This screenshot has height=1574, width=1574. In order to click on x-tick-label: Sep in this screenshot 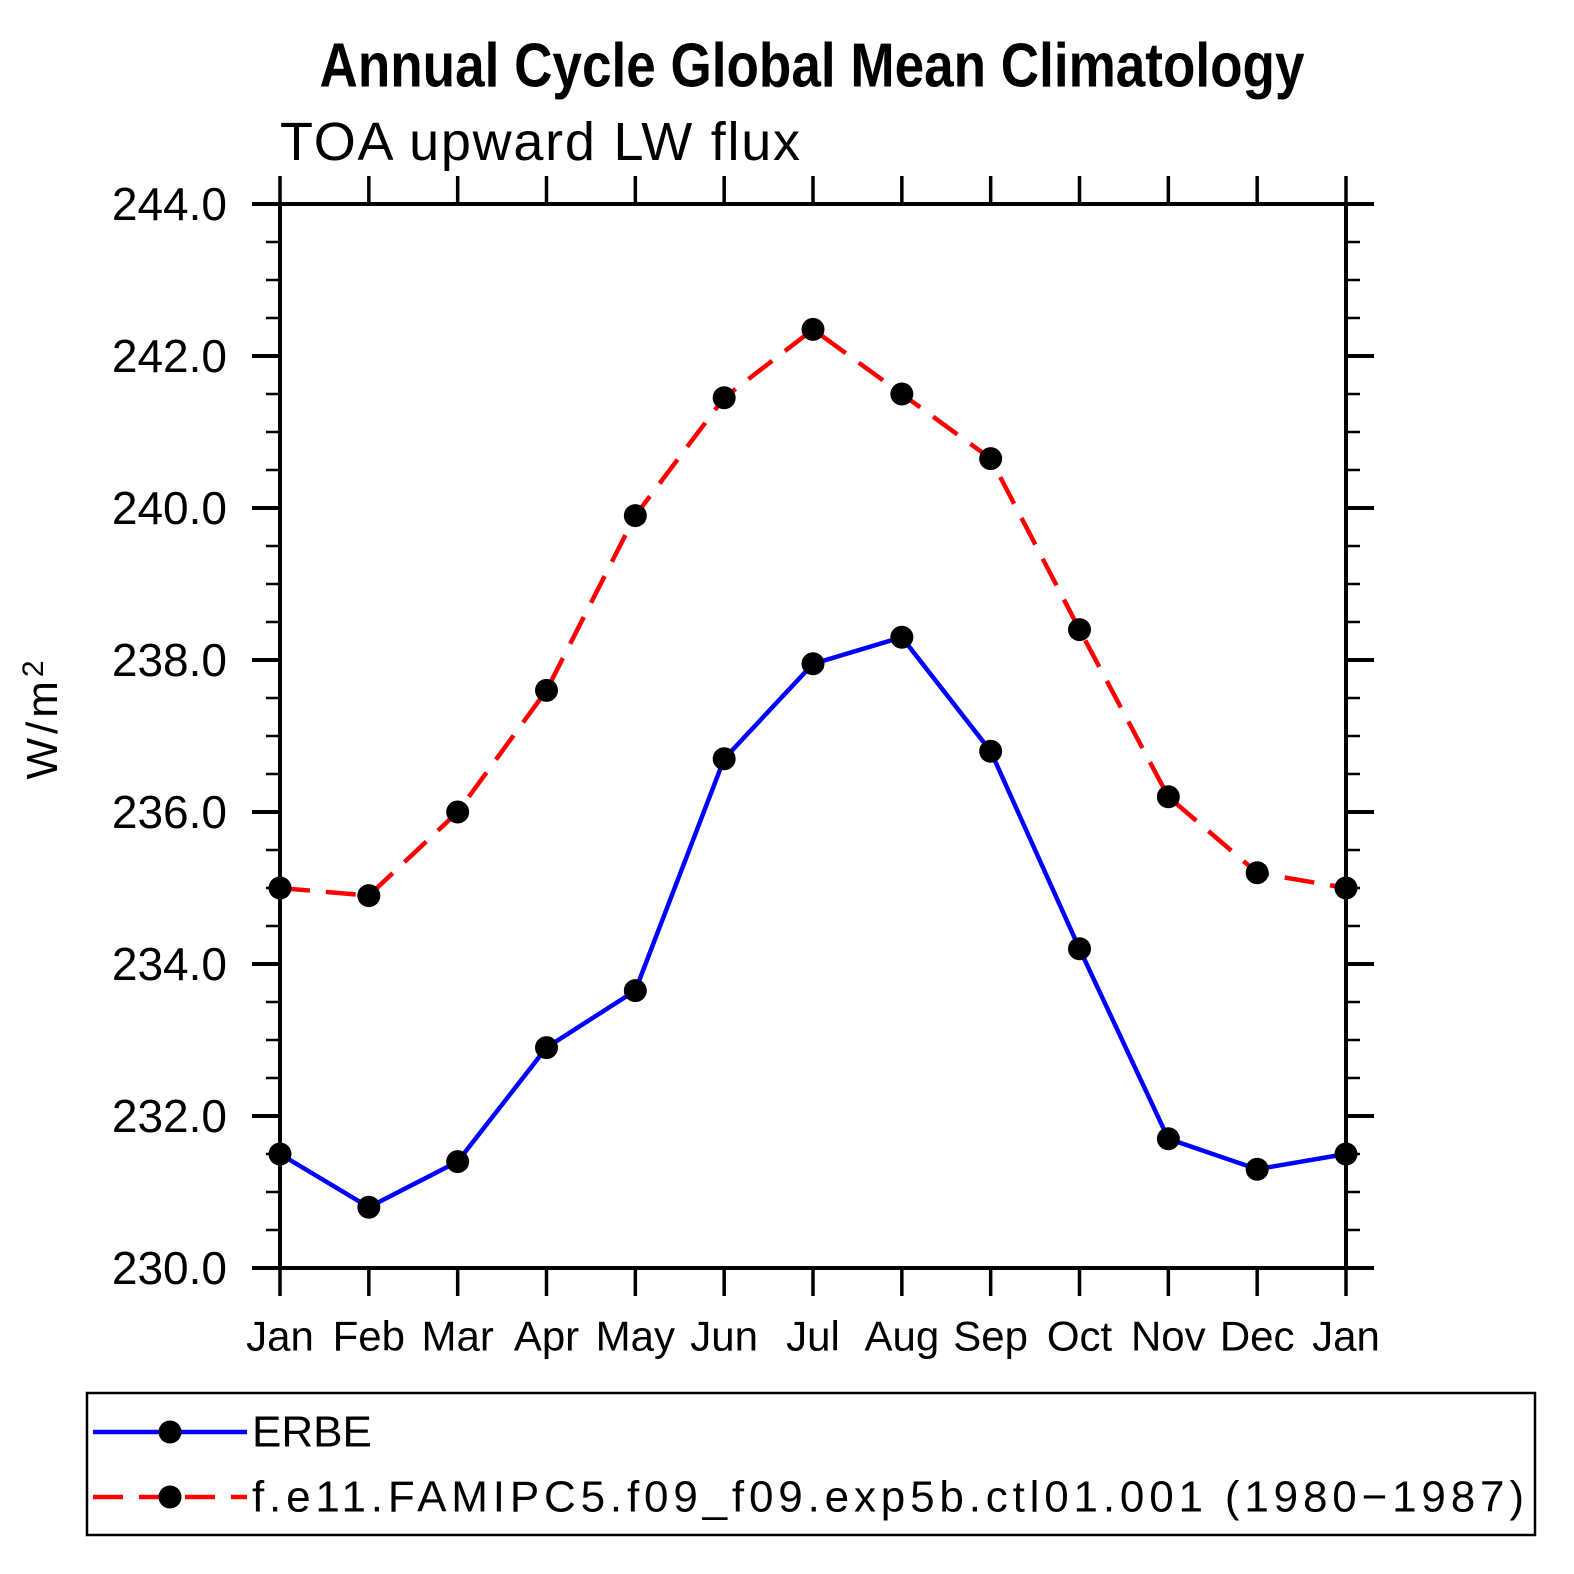, I will do `click(990, 1336)`.